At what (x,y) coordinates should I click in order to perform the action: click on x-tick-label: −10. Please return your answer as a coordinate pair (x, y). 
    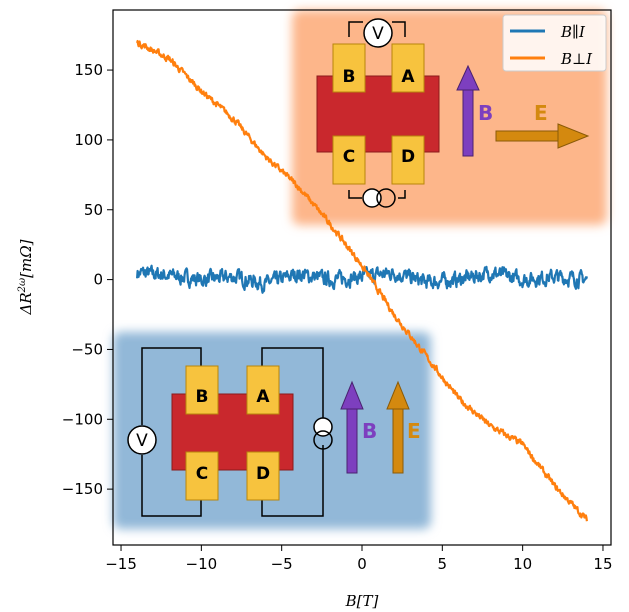
    Looking at the image, I should click on (202, 564).